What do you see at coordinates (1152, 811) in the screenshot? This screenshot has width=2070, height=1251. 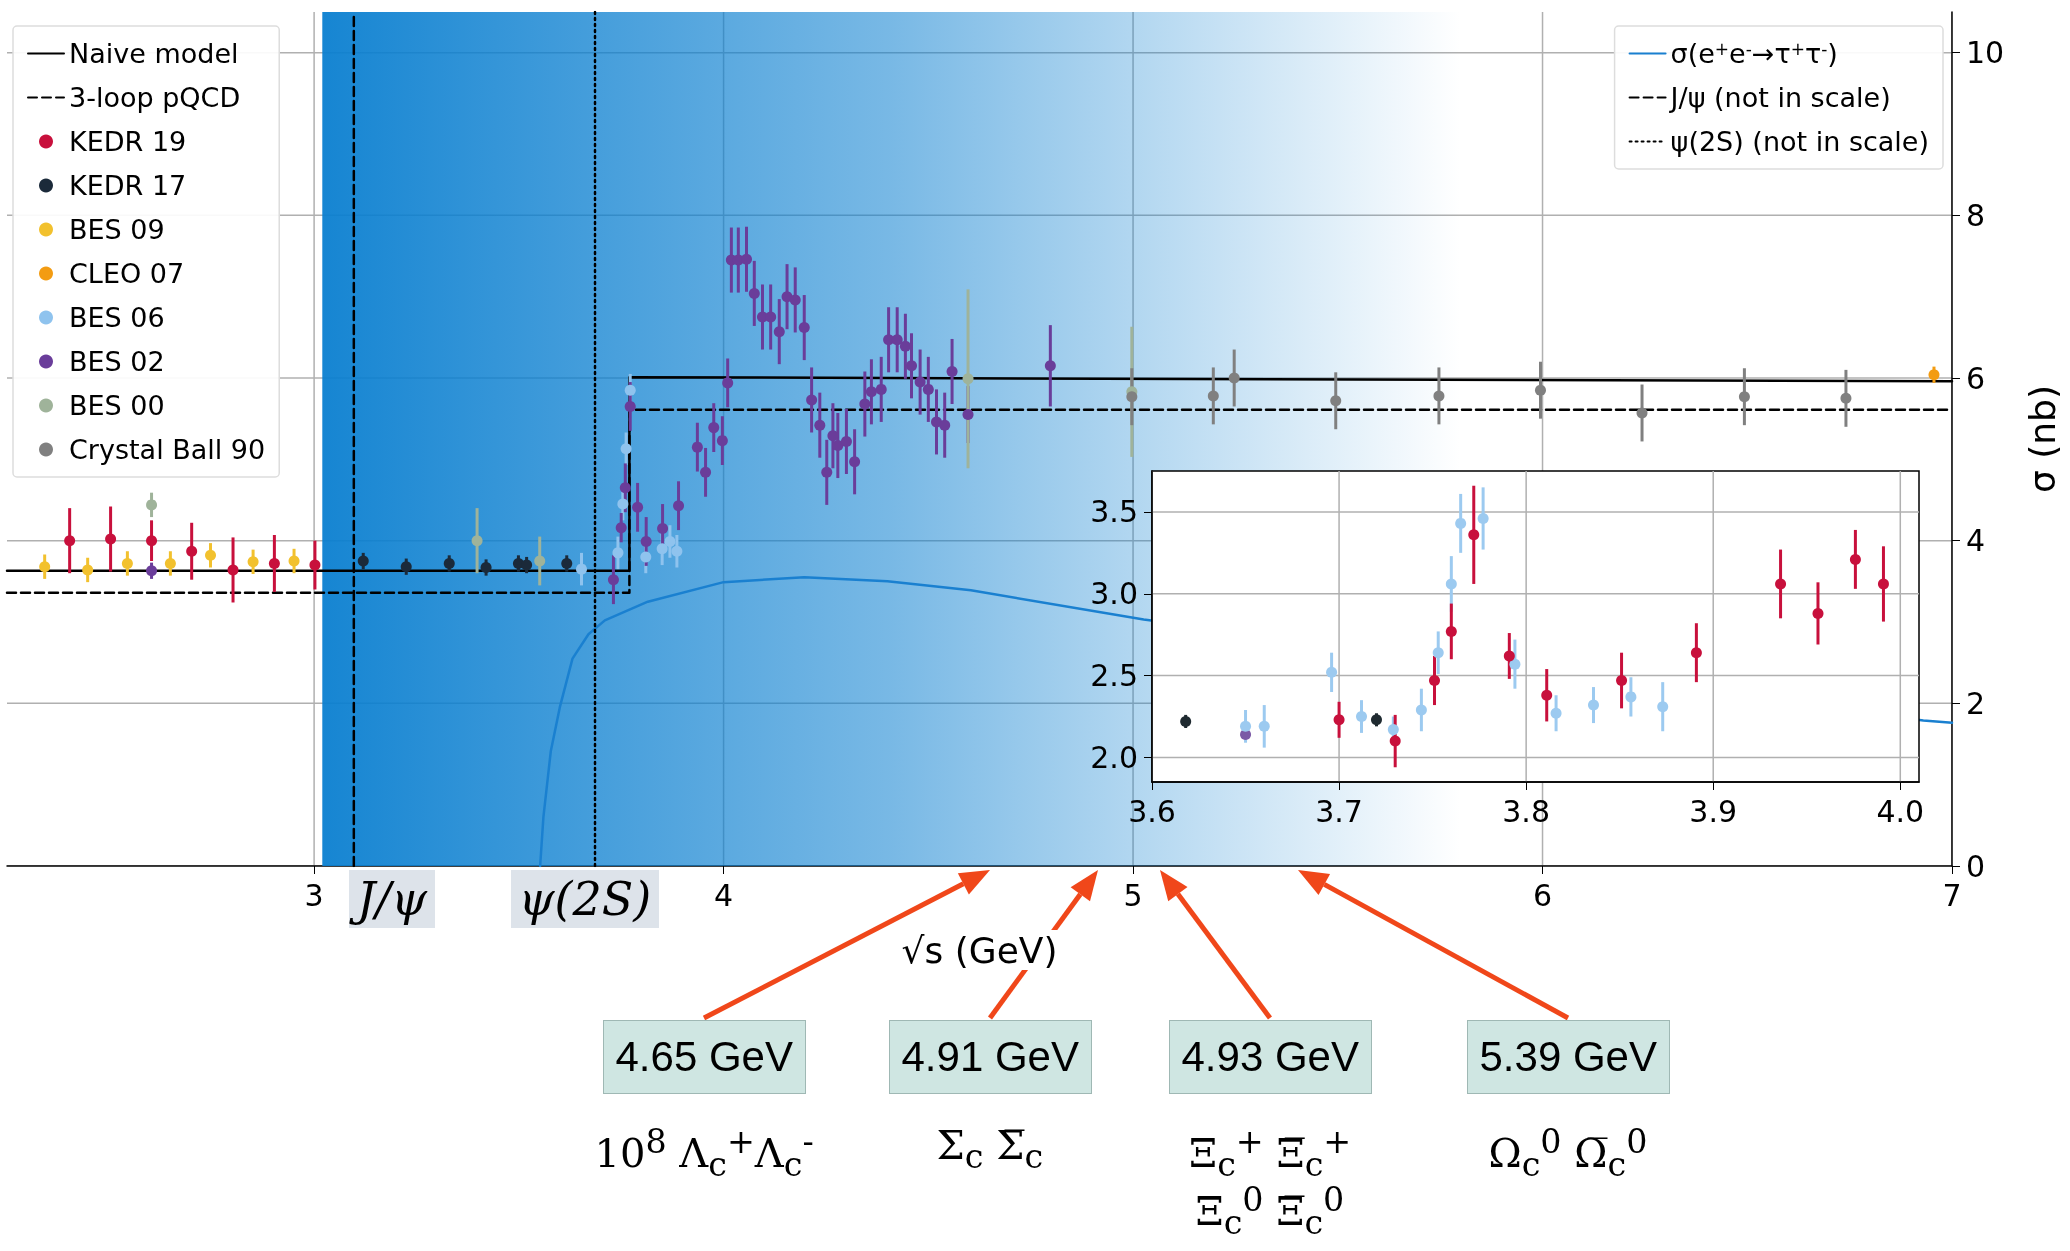 I see `x-tick-label: 3.6` at bounding box center [1152, 811].